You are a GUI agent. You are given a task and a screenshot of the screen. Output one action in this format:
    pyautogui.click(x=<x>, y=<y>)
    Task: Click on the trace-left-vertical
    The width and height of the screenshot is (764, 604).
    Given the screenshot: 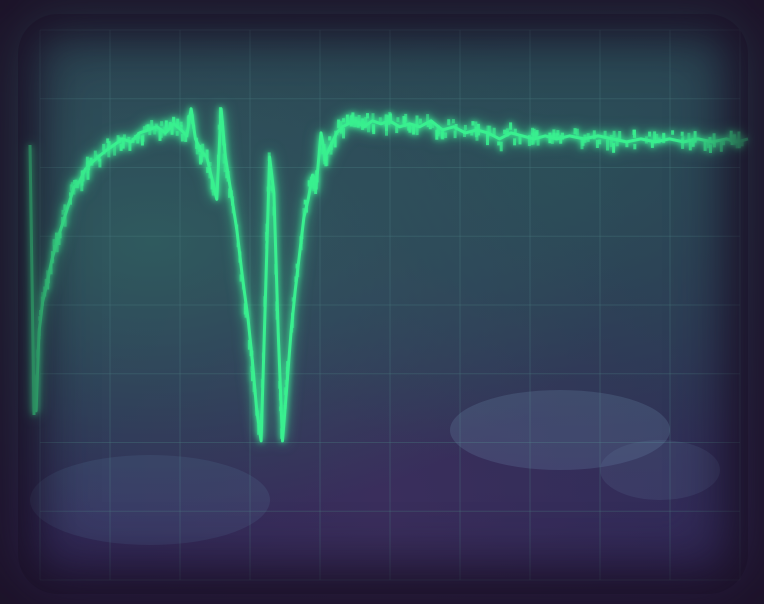 What is the action you would take?
    pyautogui.click(x=32, y=280)
    